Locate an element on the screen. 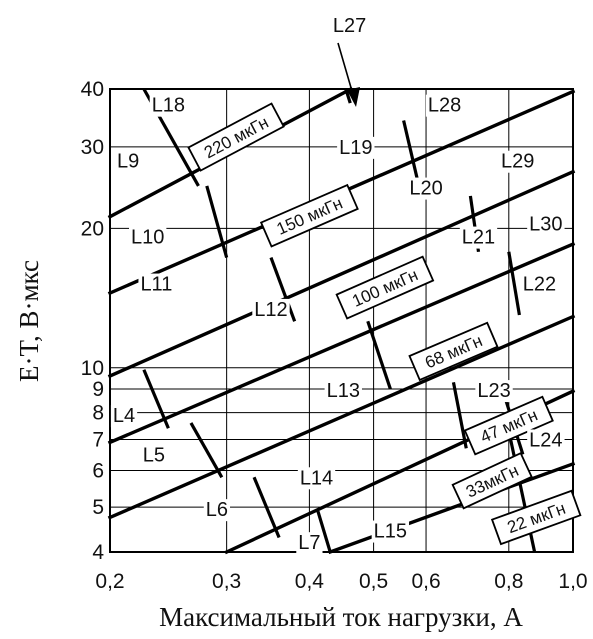 The width and height of the screenshot is (593, 639). zone-label-bg-l4 is located at coordinates (124, 416).